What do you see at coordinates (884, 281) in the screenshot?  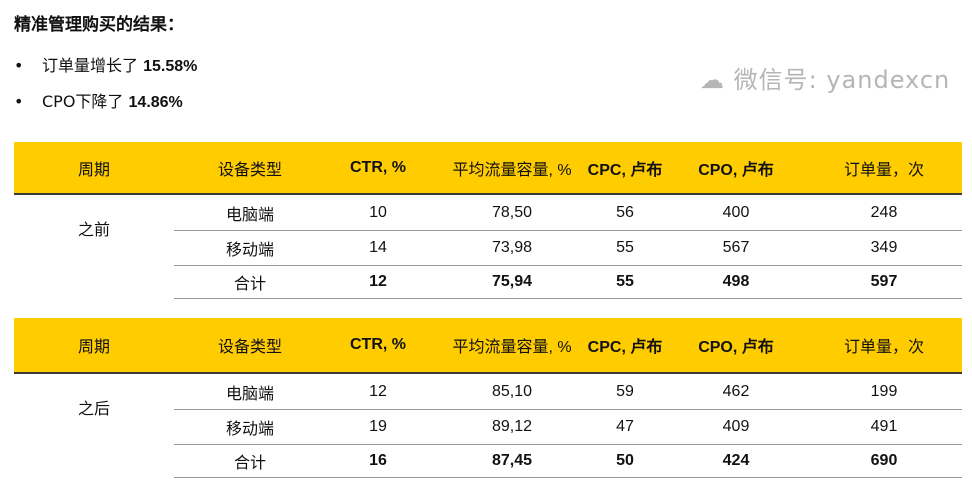 I see `table-cell: 597` at bounding box center [884, 281].